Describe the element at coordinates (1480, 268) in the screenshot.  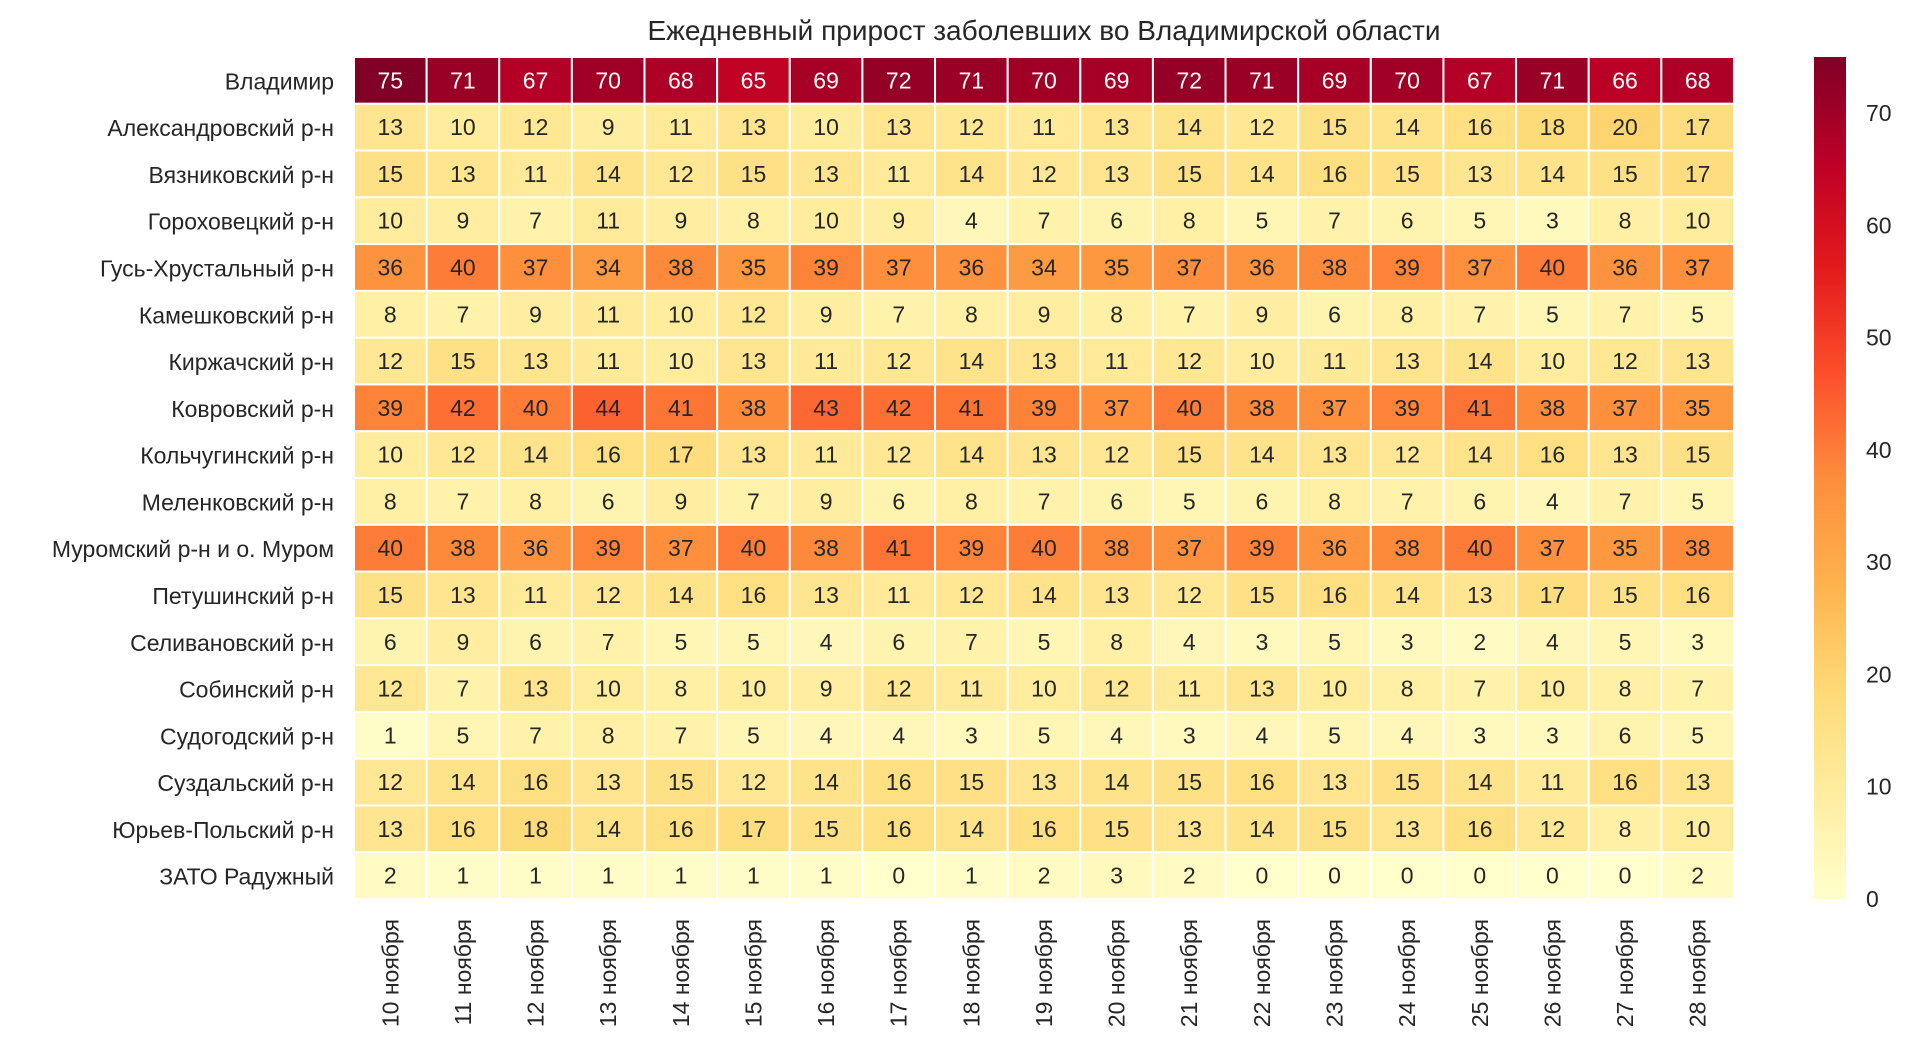
I see `cell-value-label: 37` at that location.